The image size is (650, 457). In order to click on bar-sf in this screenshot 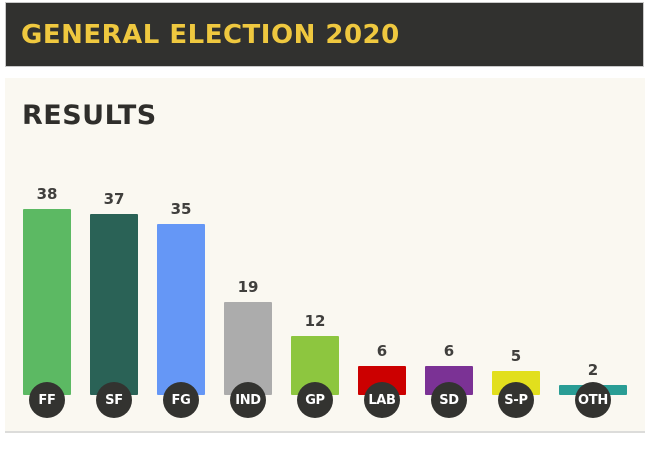, I will do `click(114, 304)`.